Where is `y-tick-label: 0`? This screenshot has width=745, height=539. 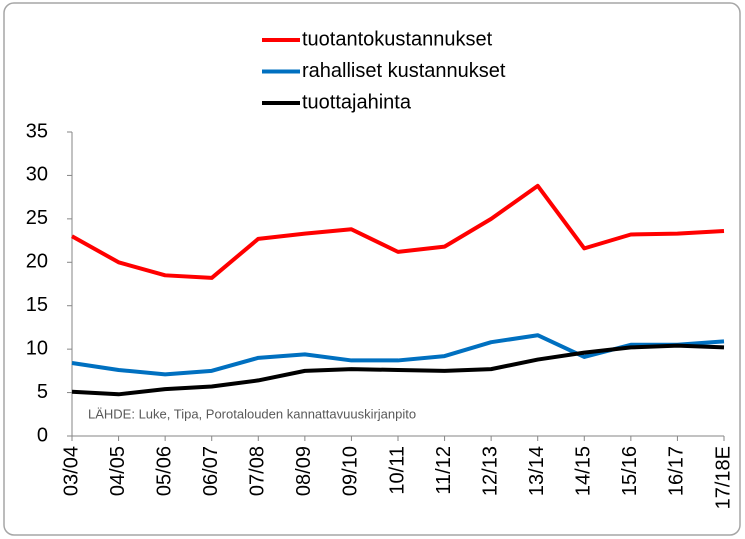 y-tick-label: 0 is located at coordinates (42, 435).